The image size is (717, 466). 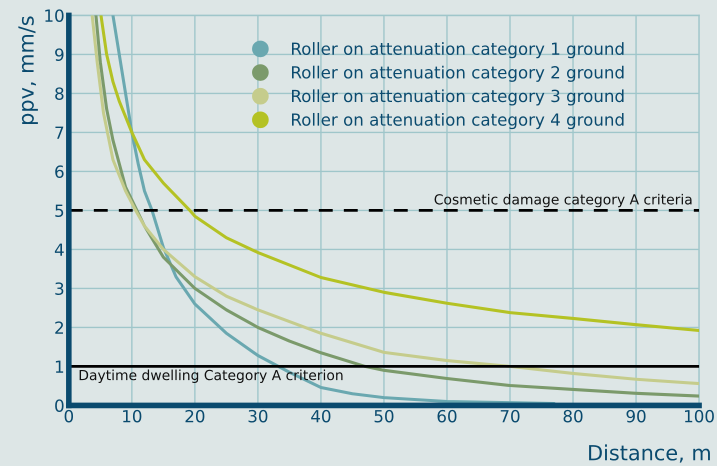 I want to click on legend-label: Roller on attenuation category 4 ground, so click(x=458, y=121).